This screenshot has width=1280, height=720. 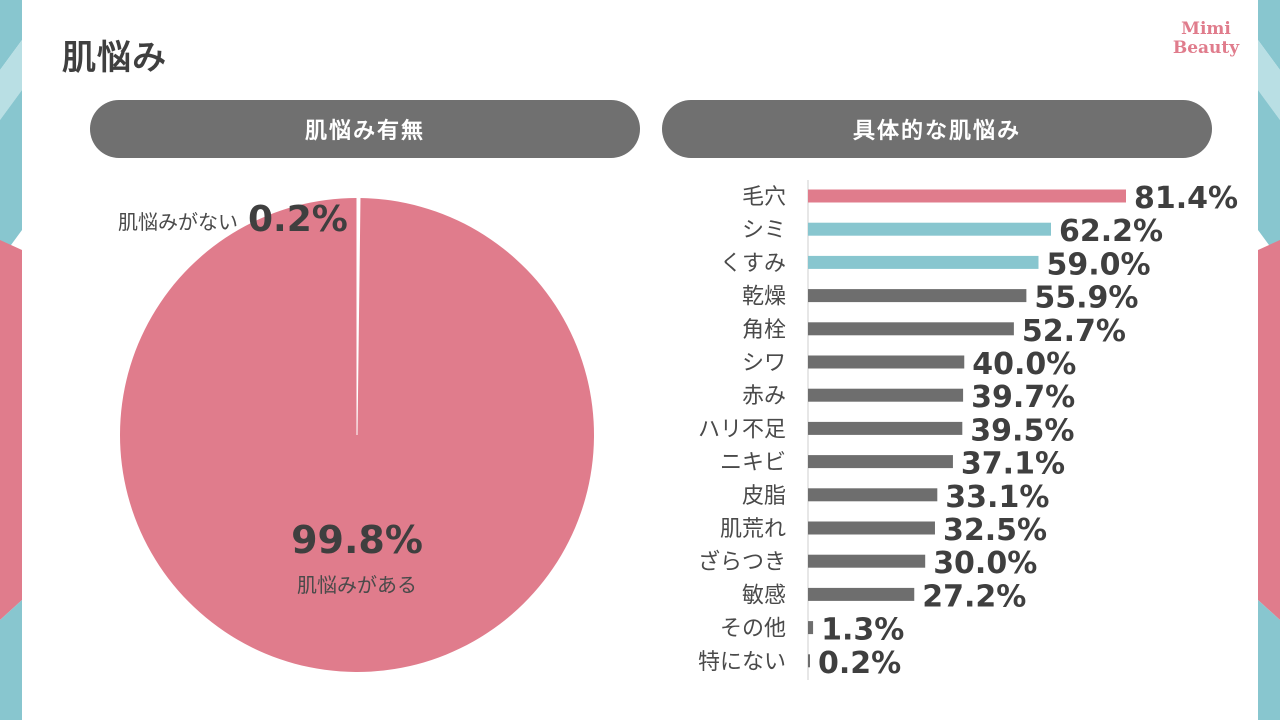 I want to click on bar-category-label: 特にない, so click(x=742, y=662).